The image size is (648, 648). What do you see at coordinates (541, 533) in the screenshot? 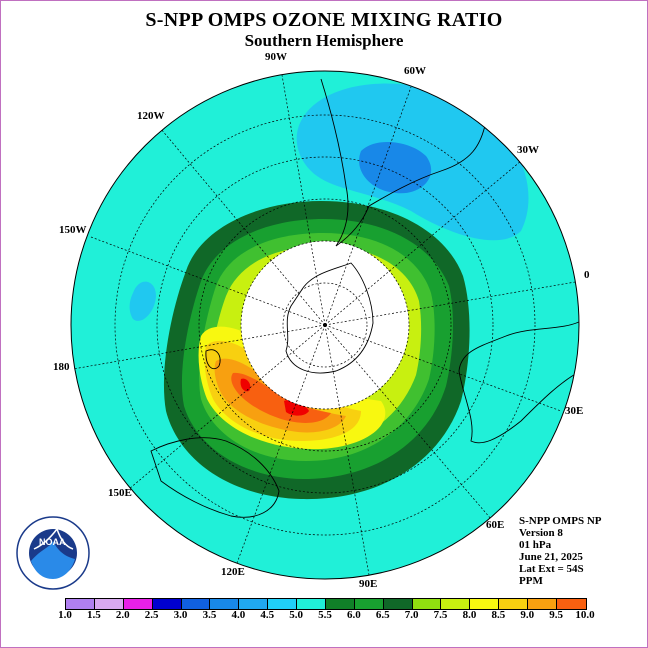
I see `info-version: Version 8` at bounding box center [541, 533].